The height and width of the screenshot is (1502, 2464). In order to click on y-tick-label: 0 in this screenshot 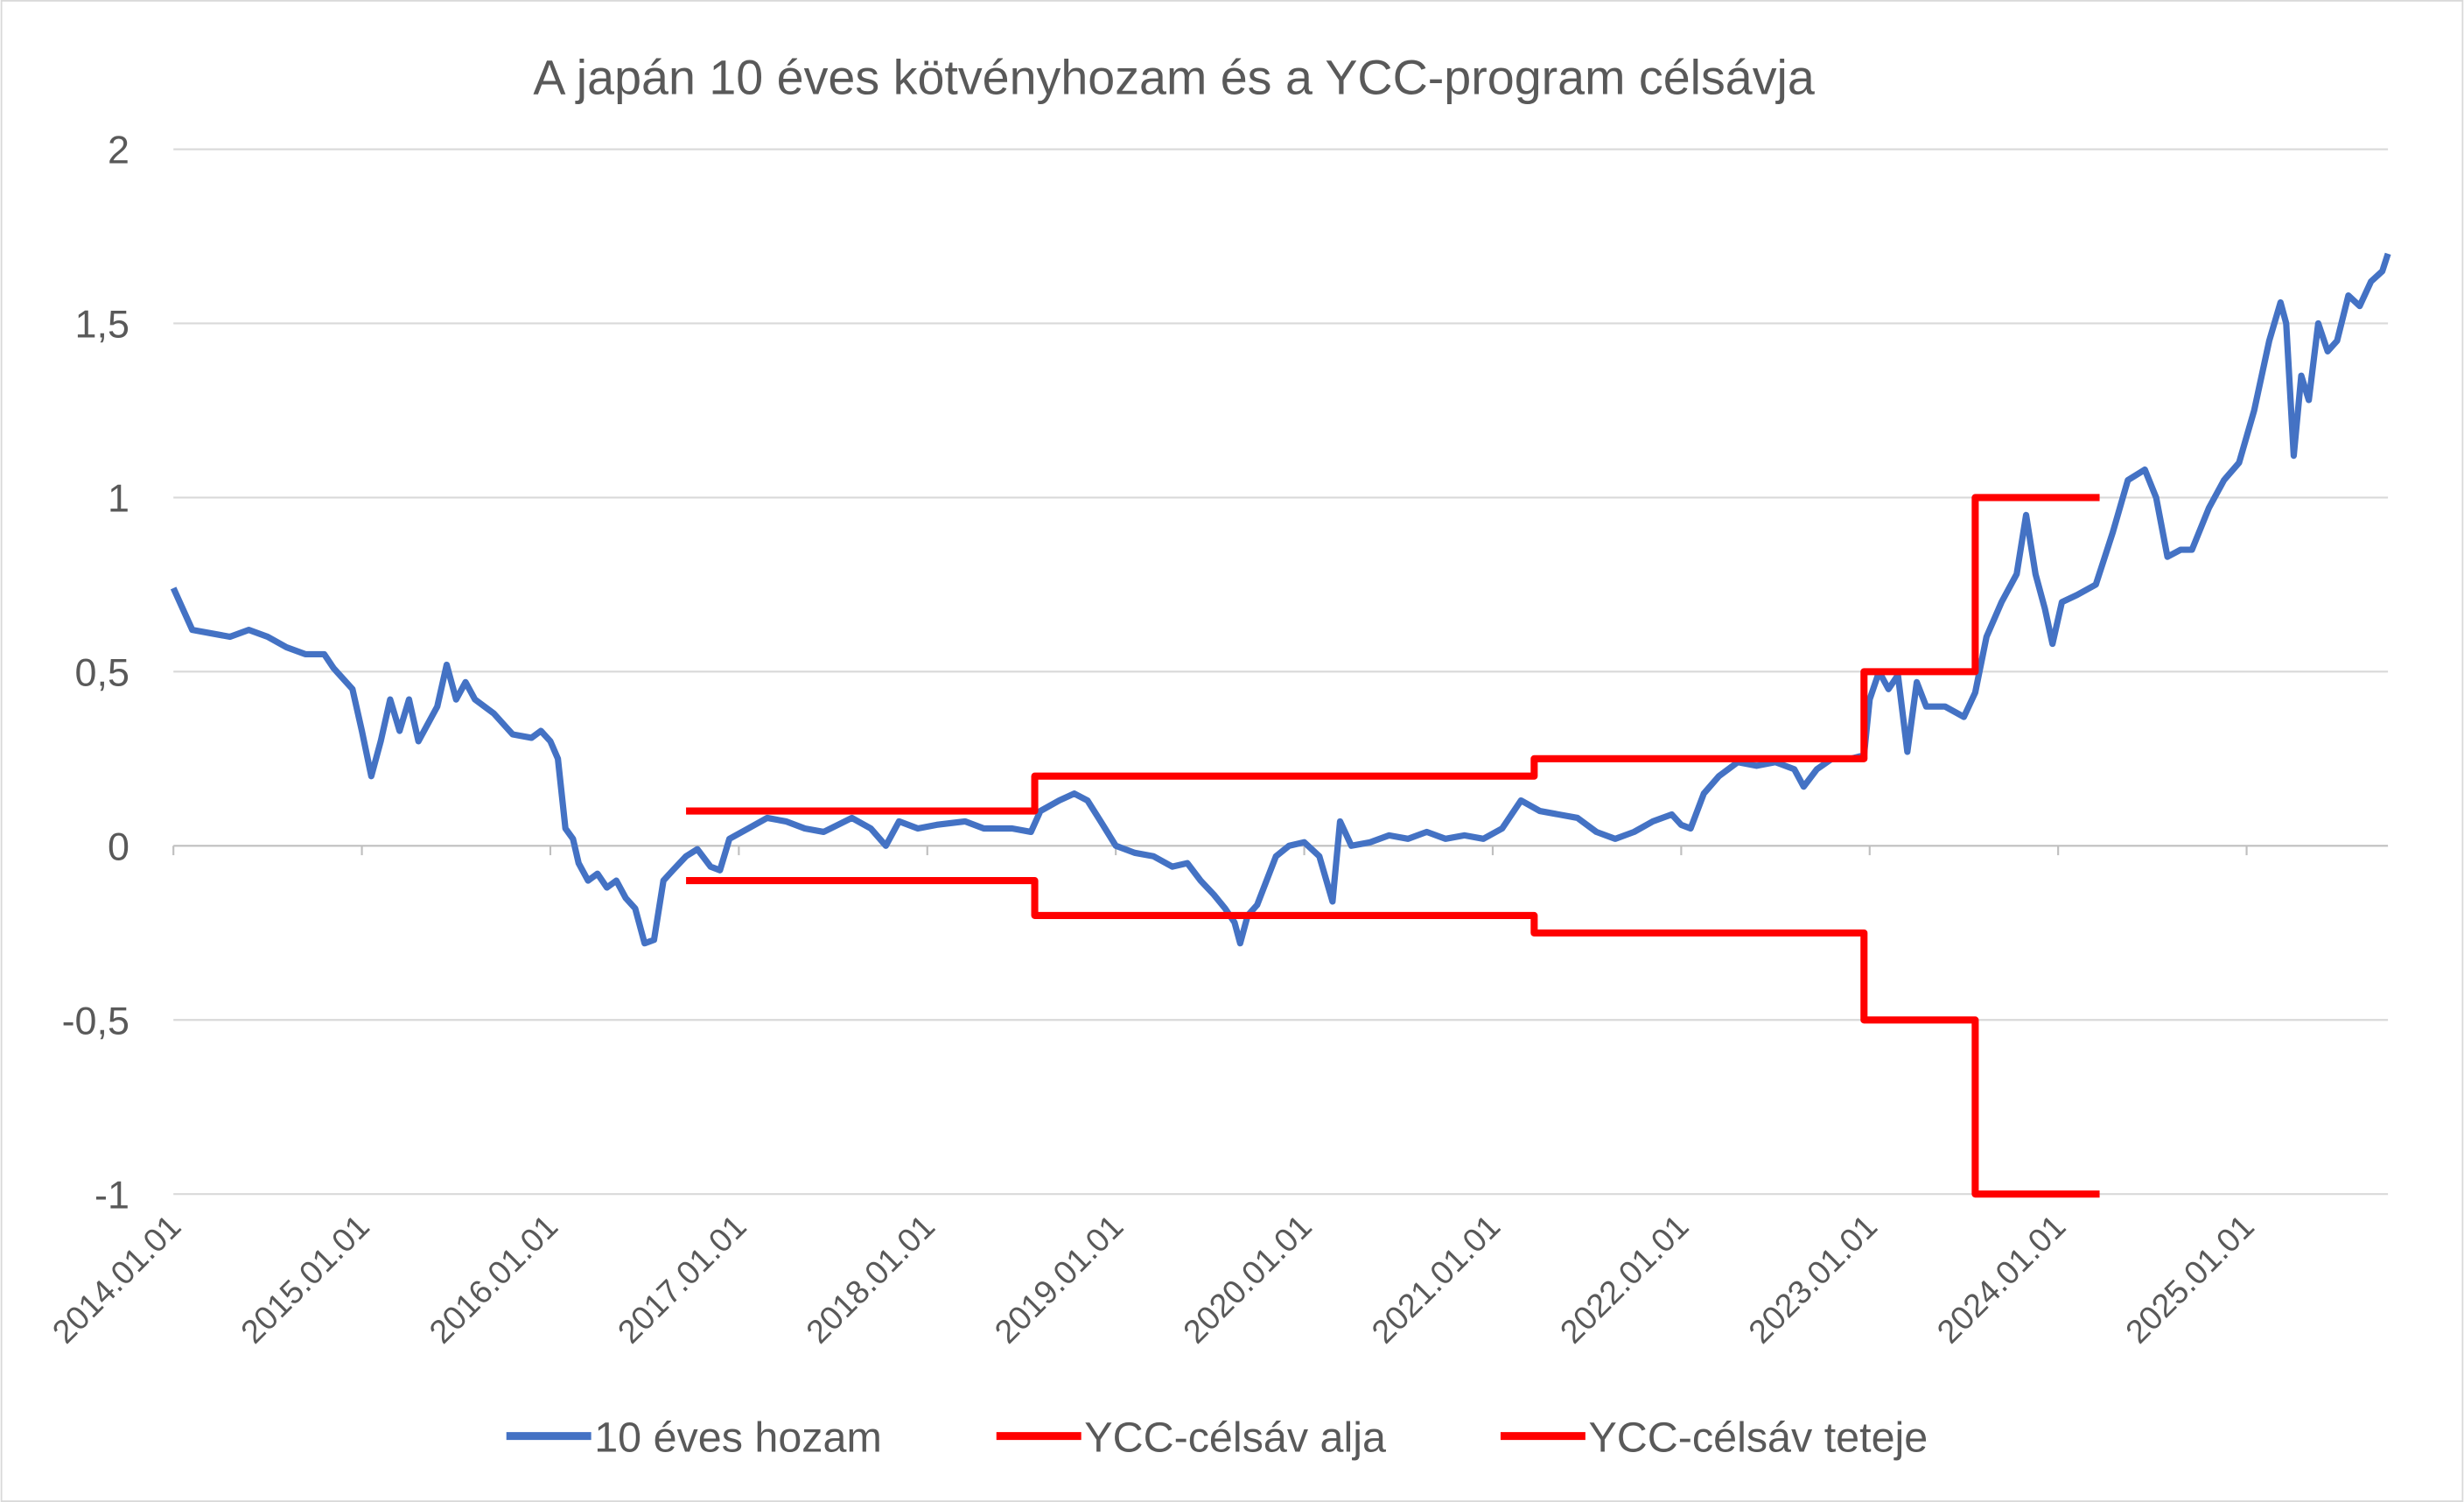, I will do `click(119, 846)`.